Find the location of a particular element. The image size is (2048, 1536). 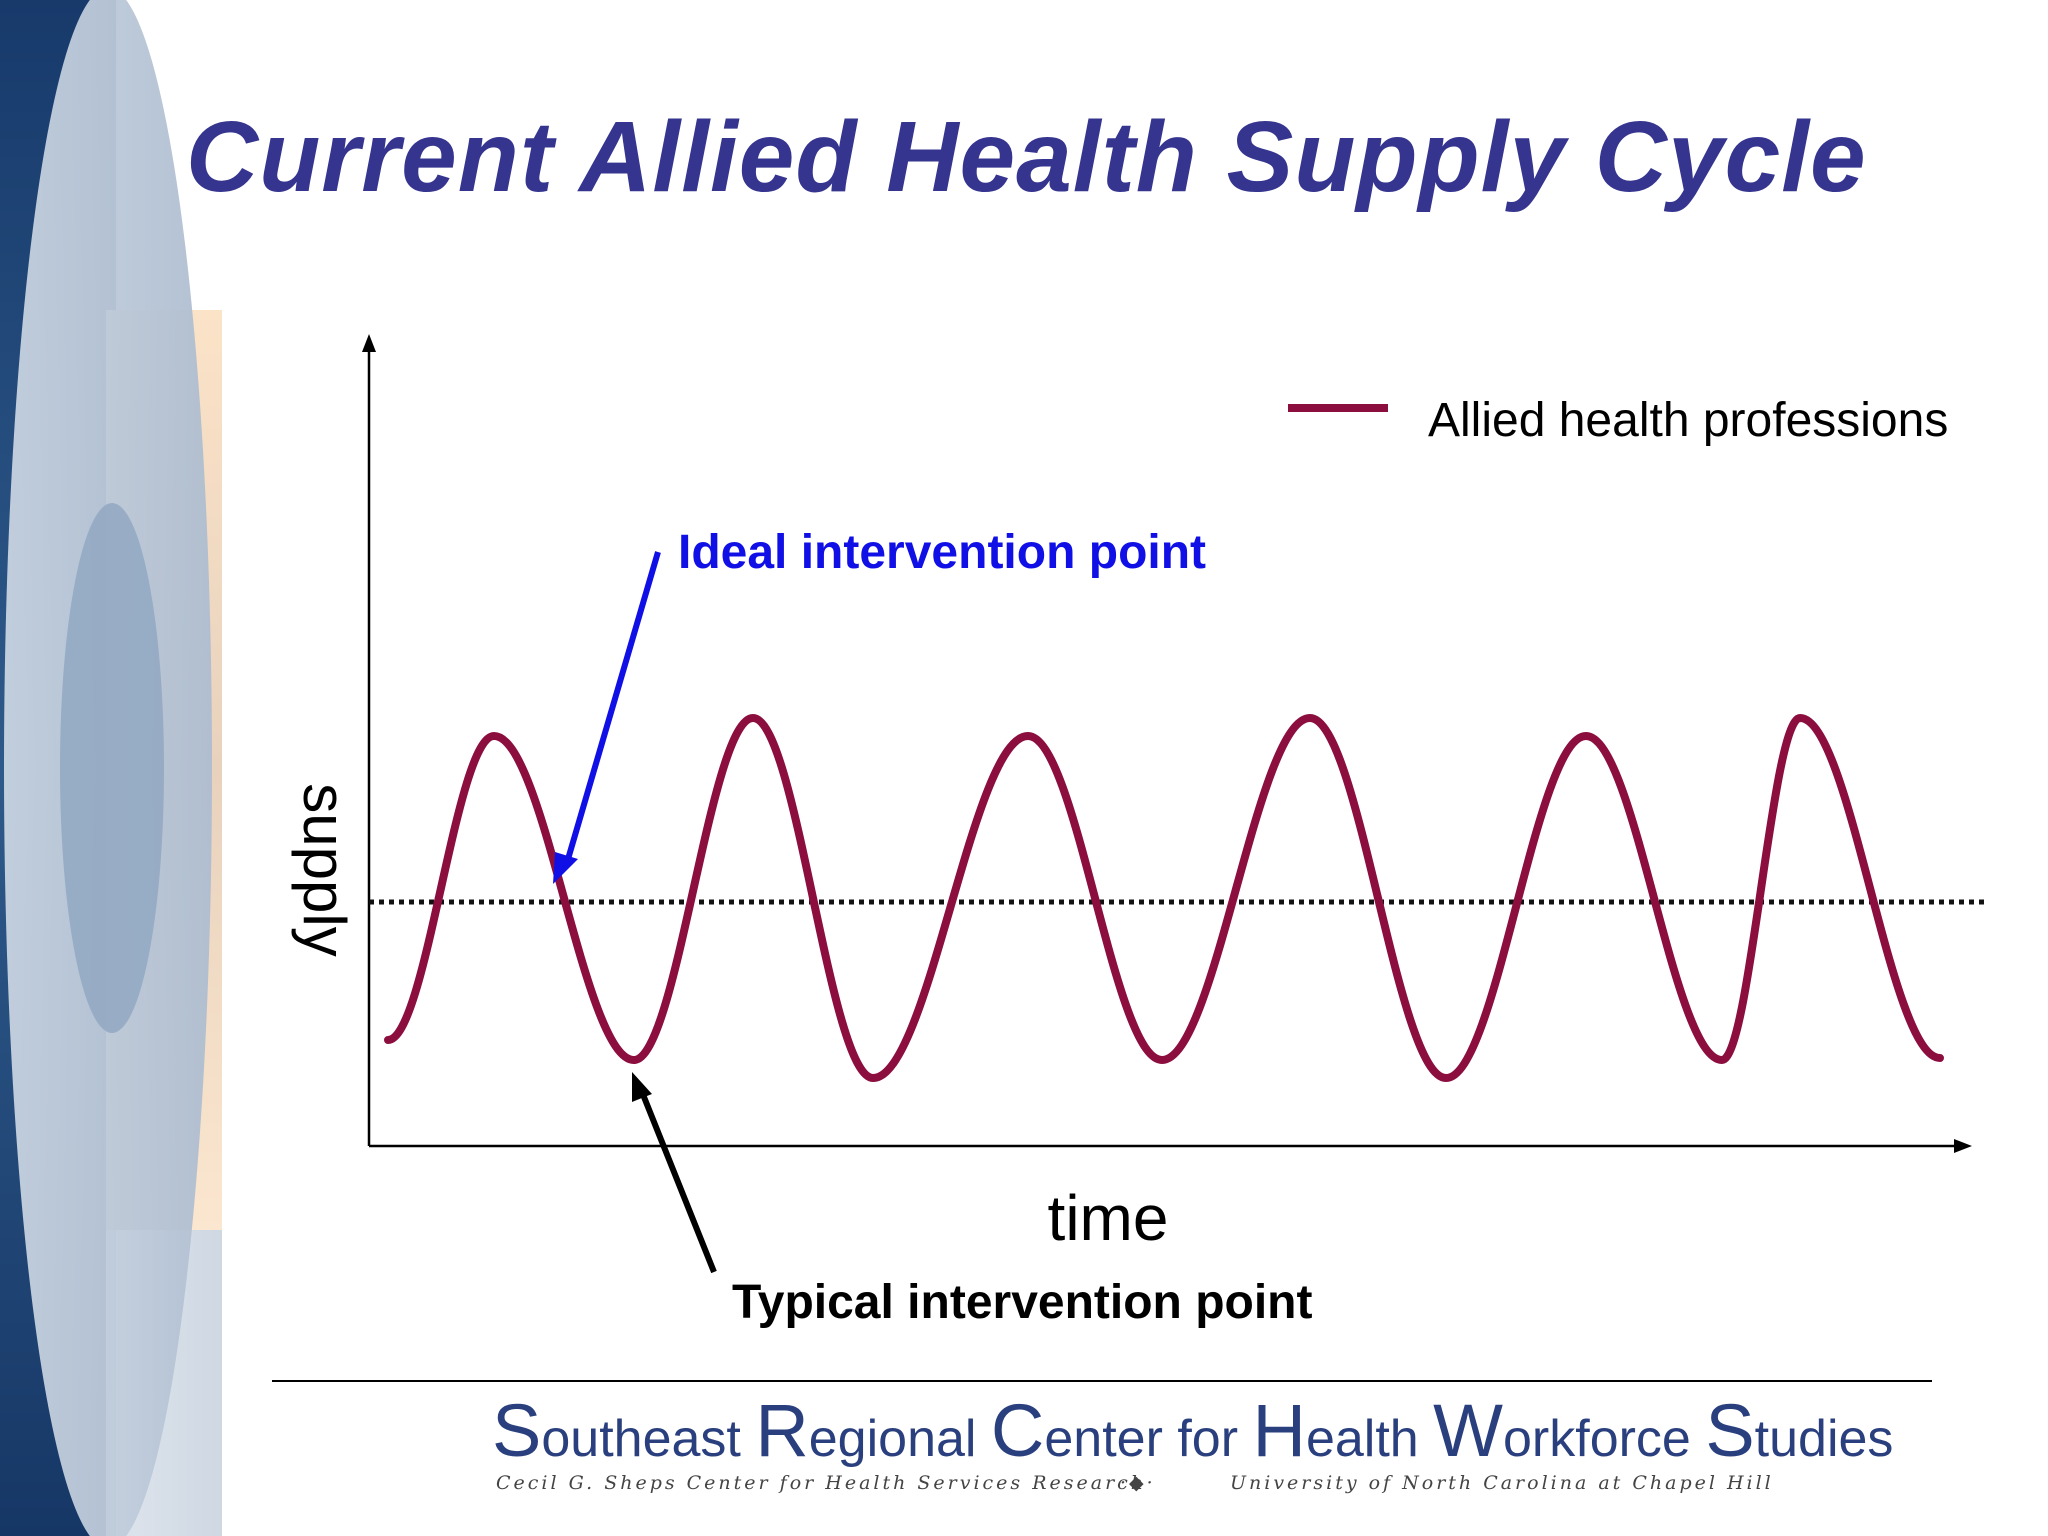

org-word-3: enter for is located at coordinates (1148, 1439).